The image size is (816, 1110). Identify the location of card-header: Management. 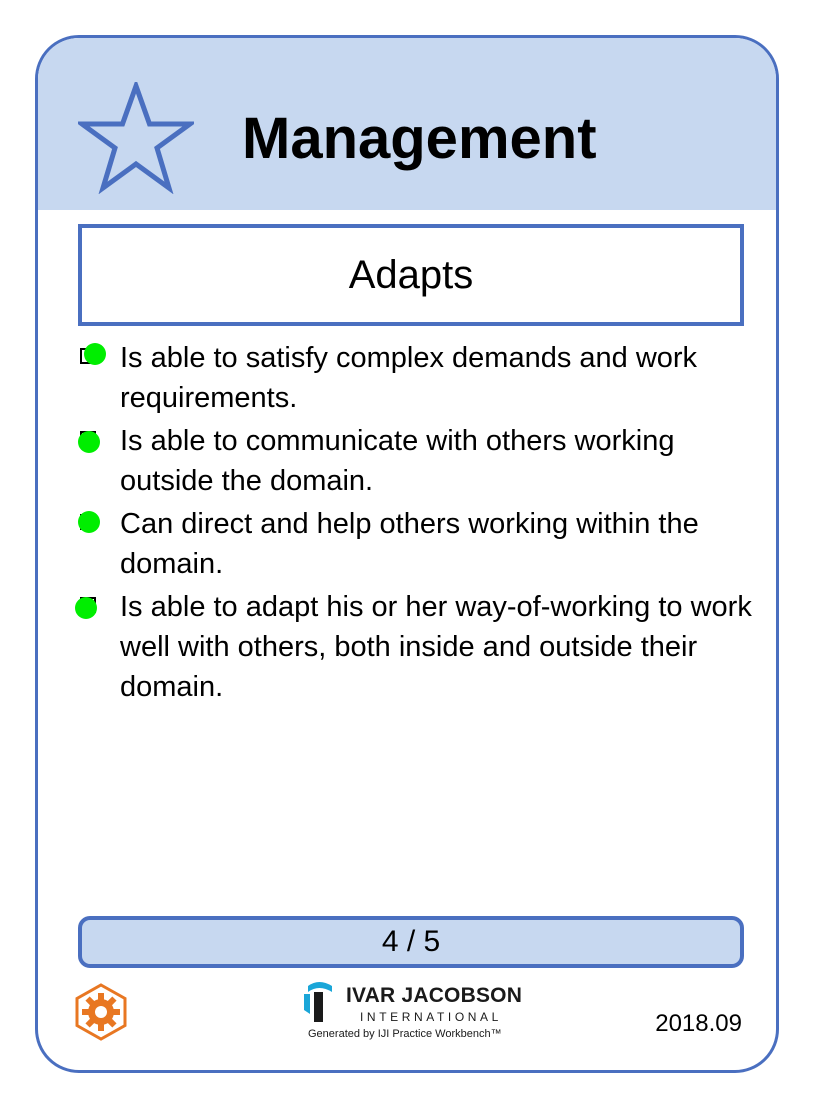
(407, 124).